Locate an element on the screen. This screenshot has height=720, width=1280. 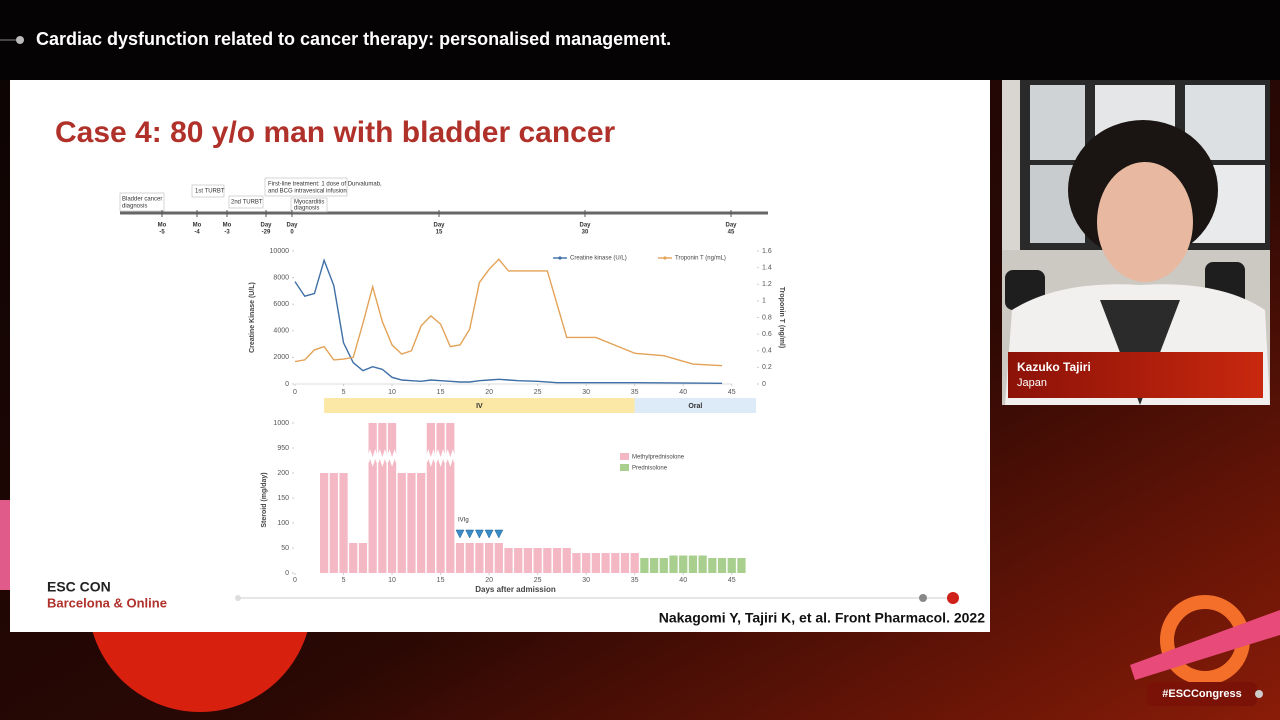
hashtag: #ESCCongress is located at coordinates (1201, 694).